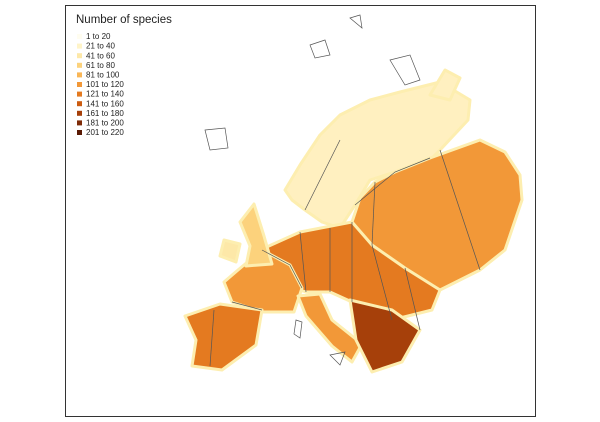  I want to click on legend-label: 141 to 160, so click(105, 103).